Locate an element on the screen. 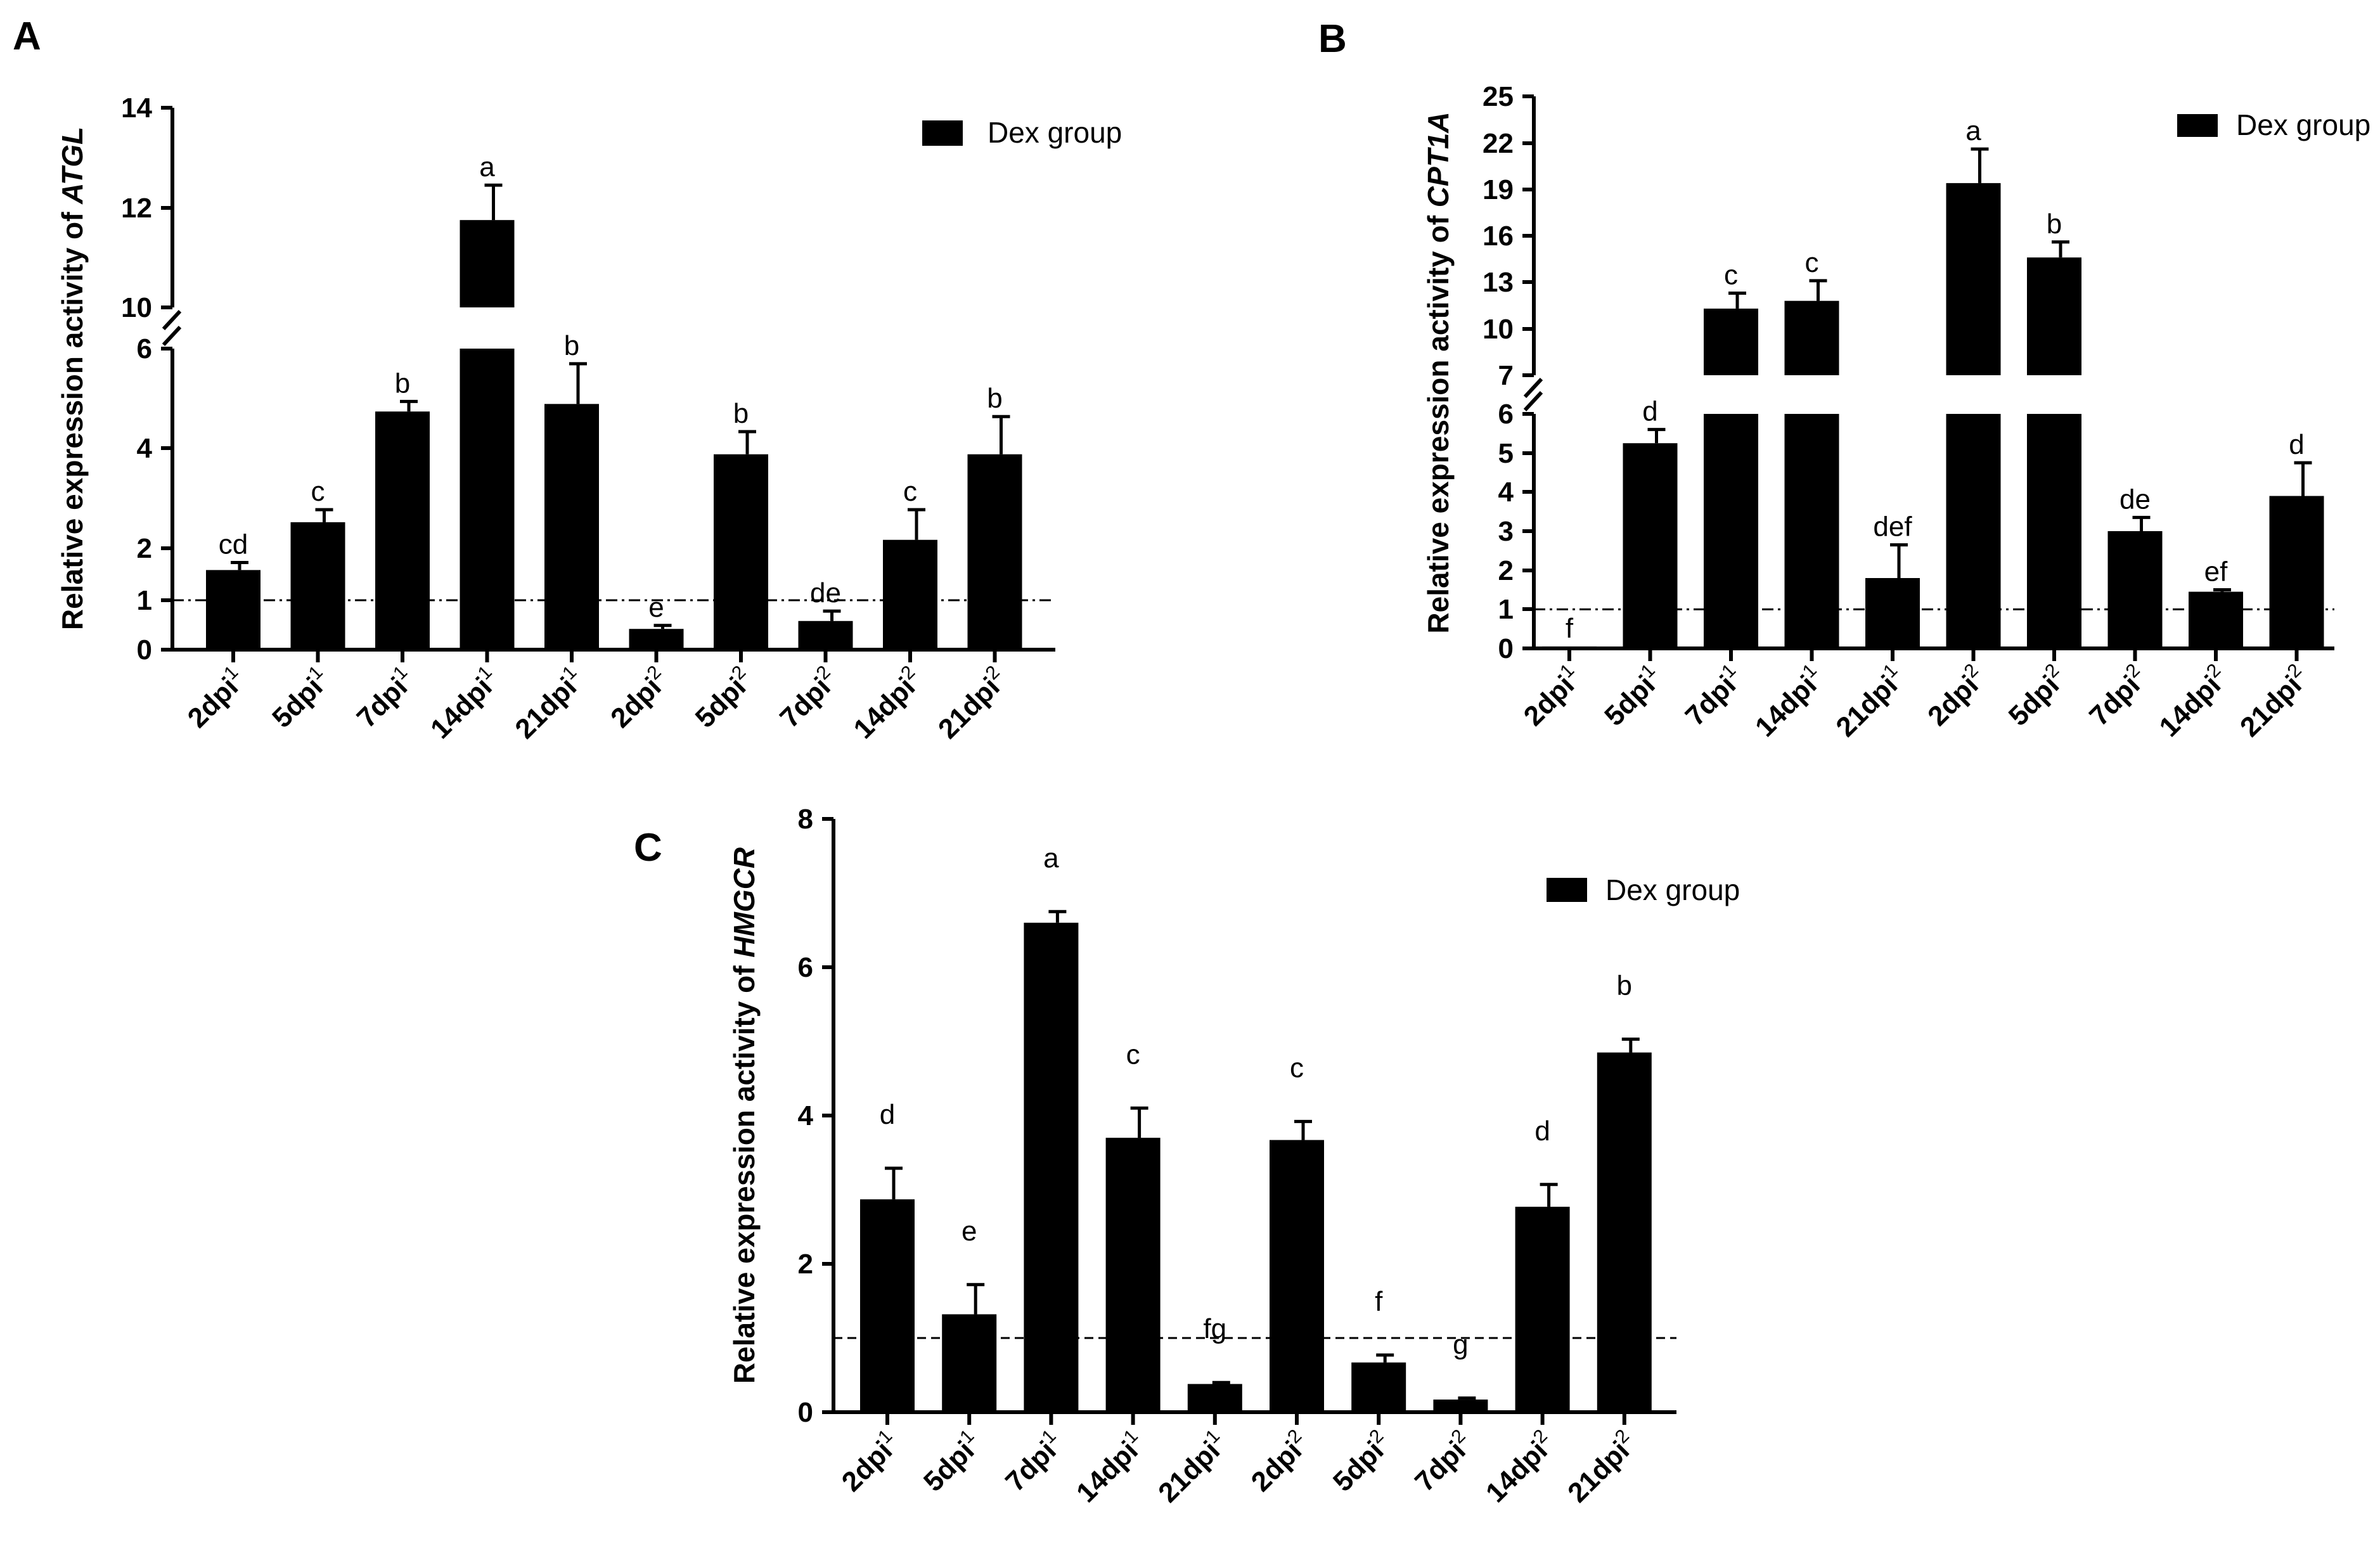 The image size is (2380, 1544). y-tick-label: 10 is located at coordinates (136, 307).